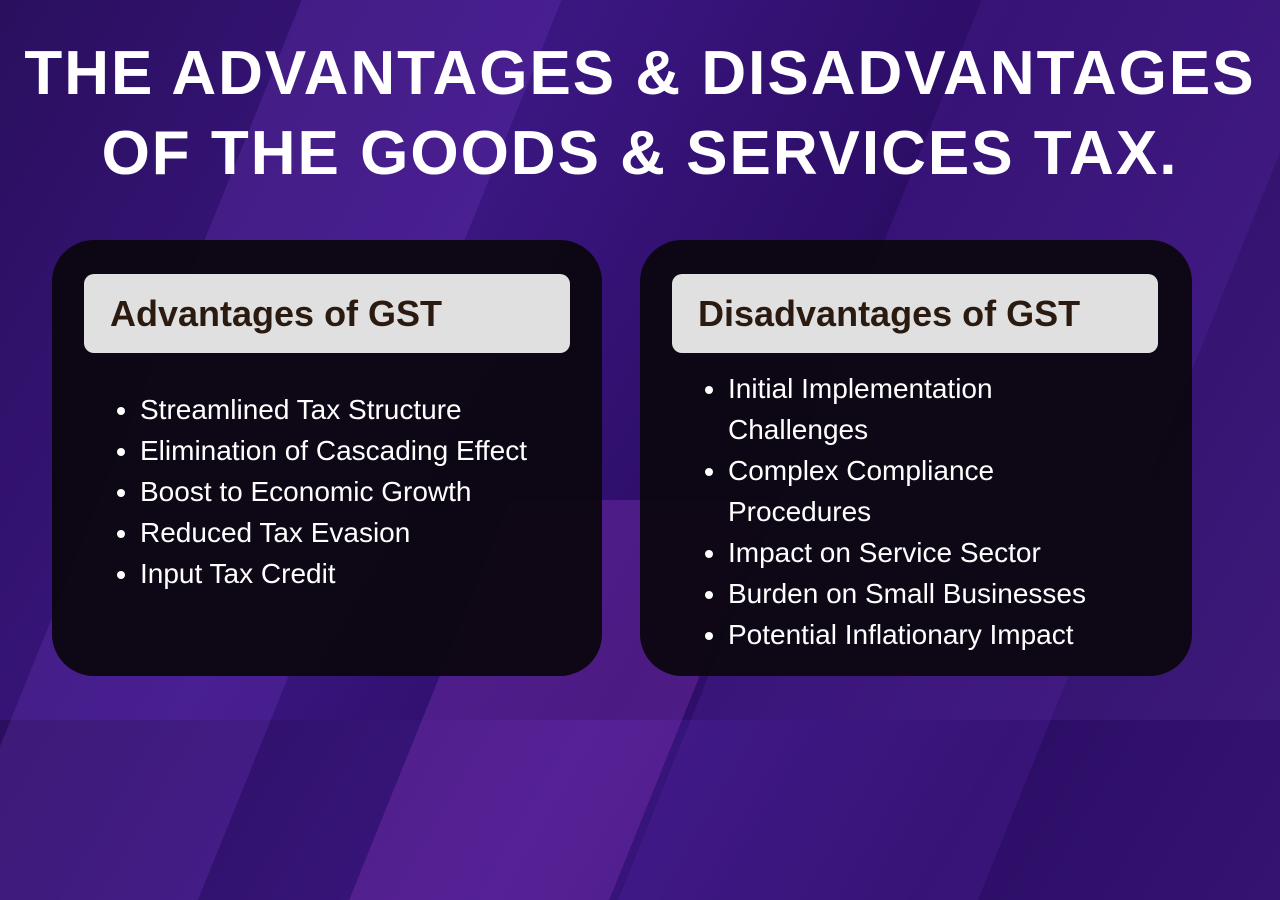  What do you see at coordinates (933, 552) in the screenshot?
I see `list-item: Impact on Service Sector` at bounding box center [933, 552].